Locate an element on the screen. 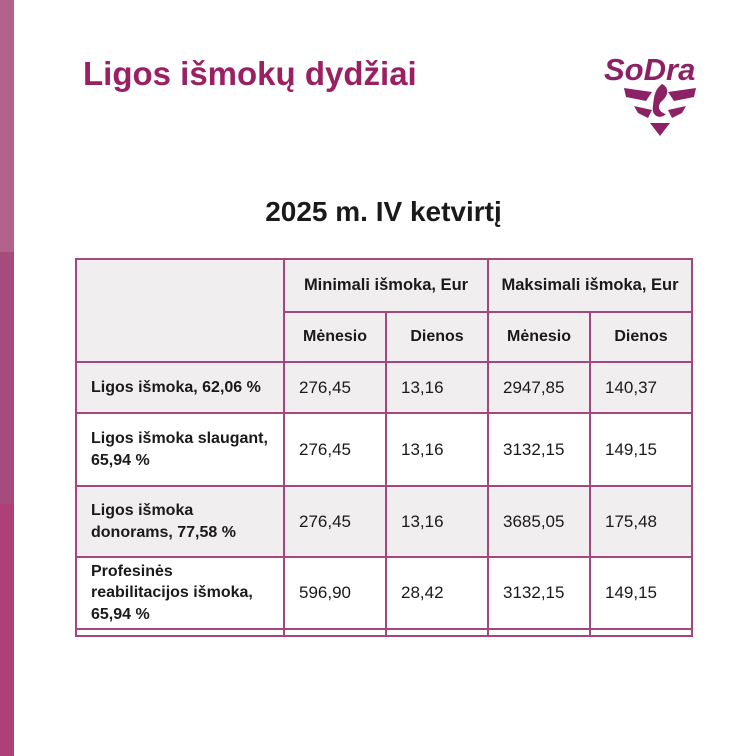  strip-segment-middle is located at coordinates (7, 378).